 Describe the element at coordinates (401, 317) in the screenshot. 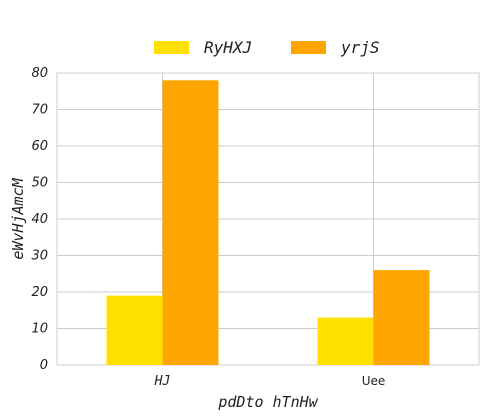

I see `bar-yrjS-Uee` at that location.